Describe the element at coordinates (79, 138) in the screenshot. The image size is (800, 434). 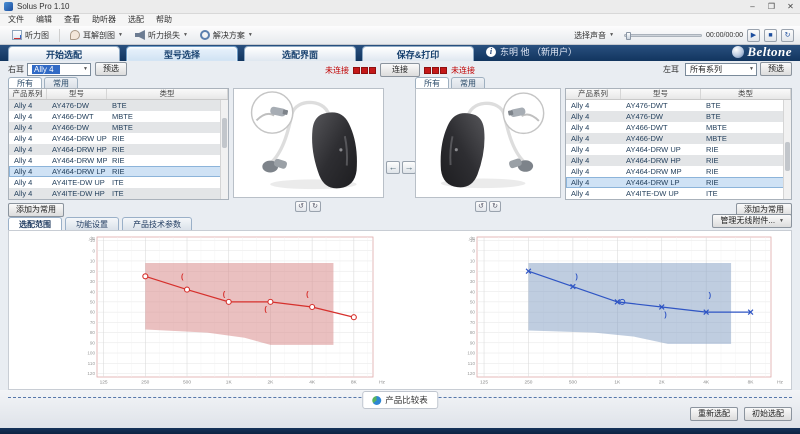
I see `model-cell: AY464-DRW UP` at that location.